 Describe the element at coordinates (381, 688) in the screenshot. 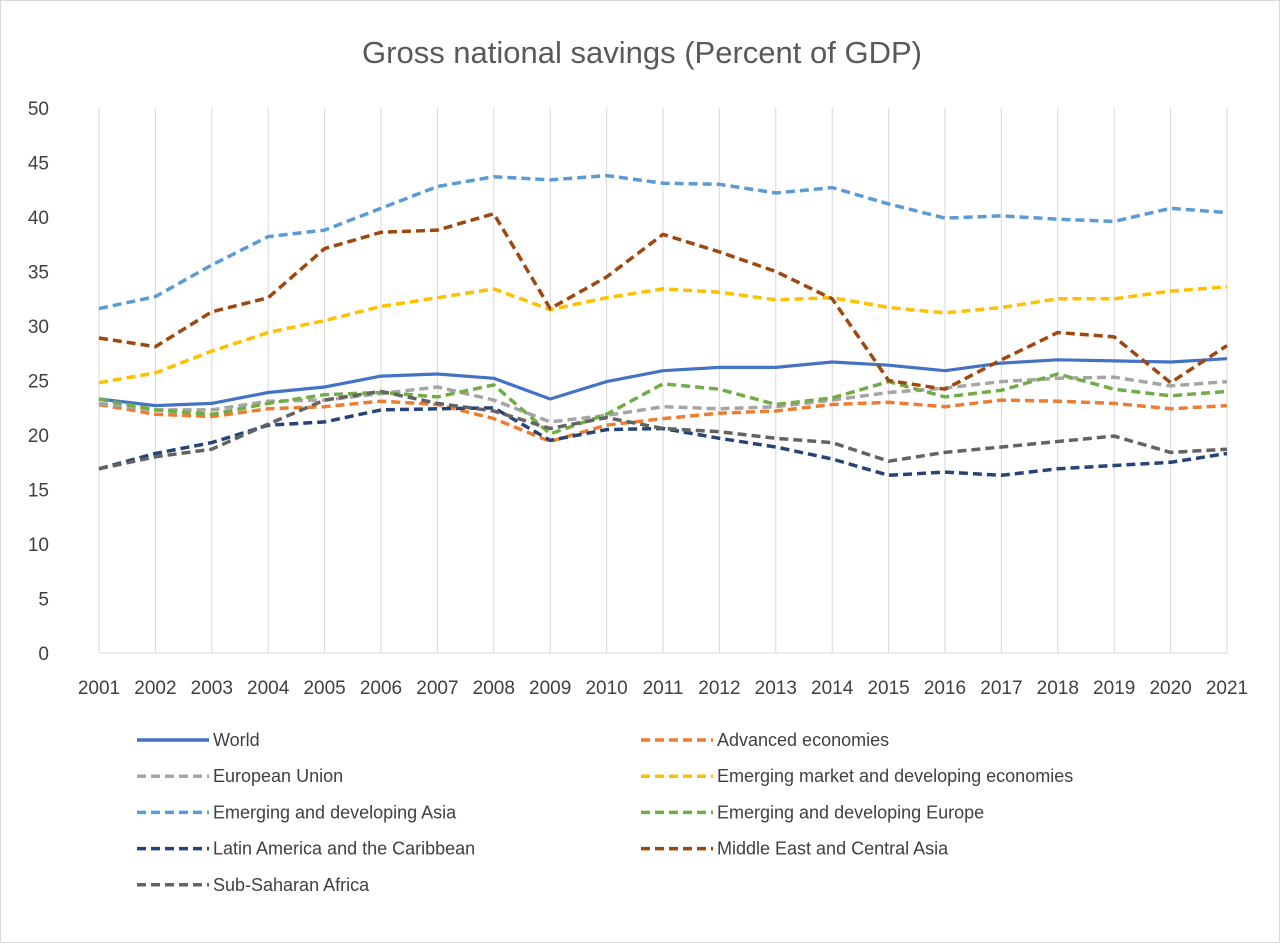

I see `x-tick-label: 2006` at that location.